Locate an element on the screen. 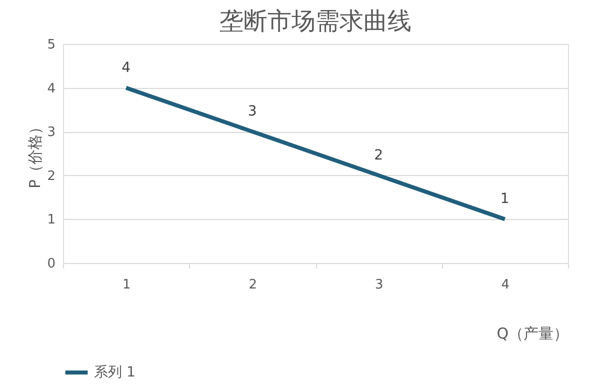 This screenshot has width=594, height=391. y-tick-label: 2 is located at coordinates (51, 176).